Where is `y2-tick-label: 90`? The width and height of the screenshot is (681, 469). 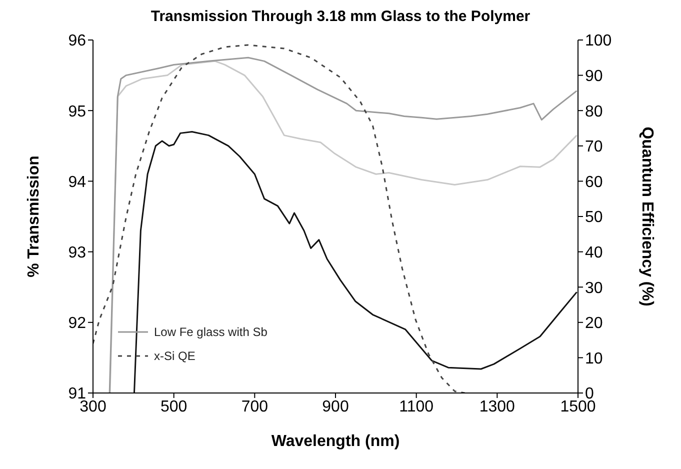
y2-tick-label: 90 is located at coordinates (594, 76).